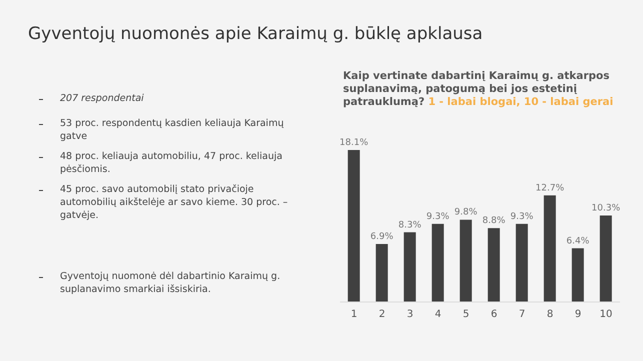  Describe the element at coordinates (550, 314) in the screenshot. I see `x-tick-label: 8` at that location.